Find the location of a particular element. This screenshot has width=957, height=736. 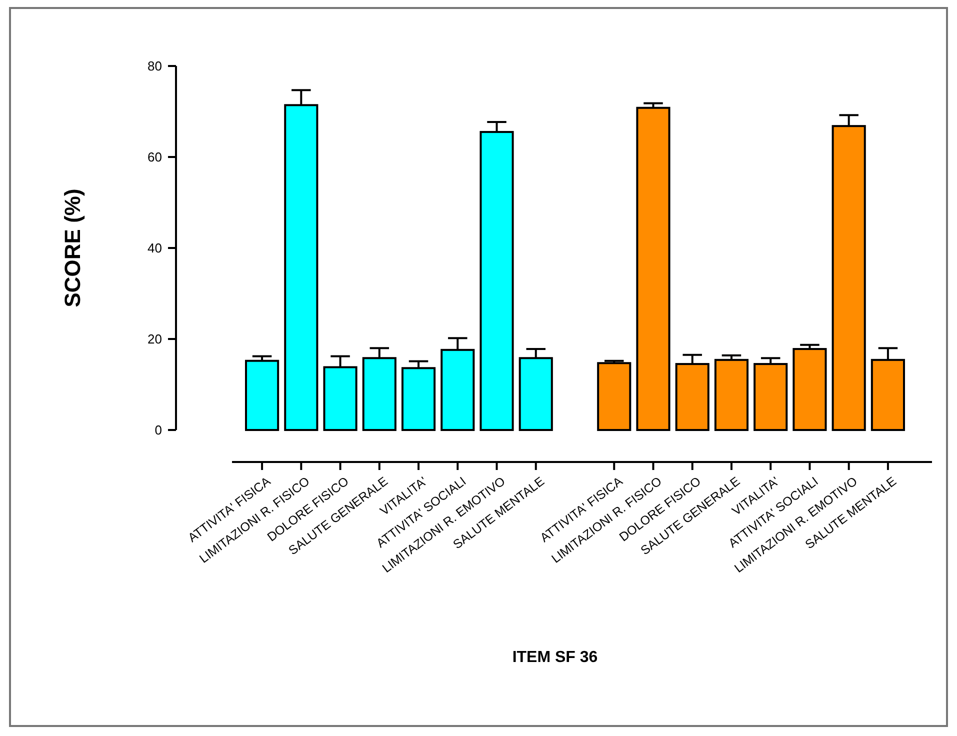

y-tick-label: 60 is located at coordinates (155, 157).